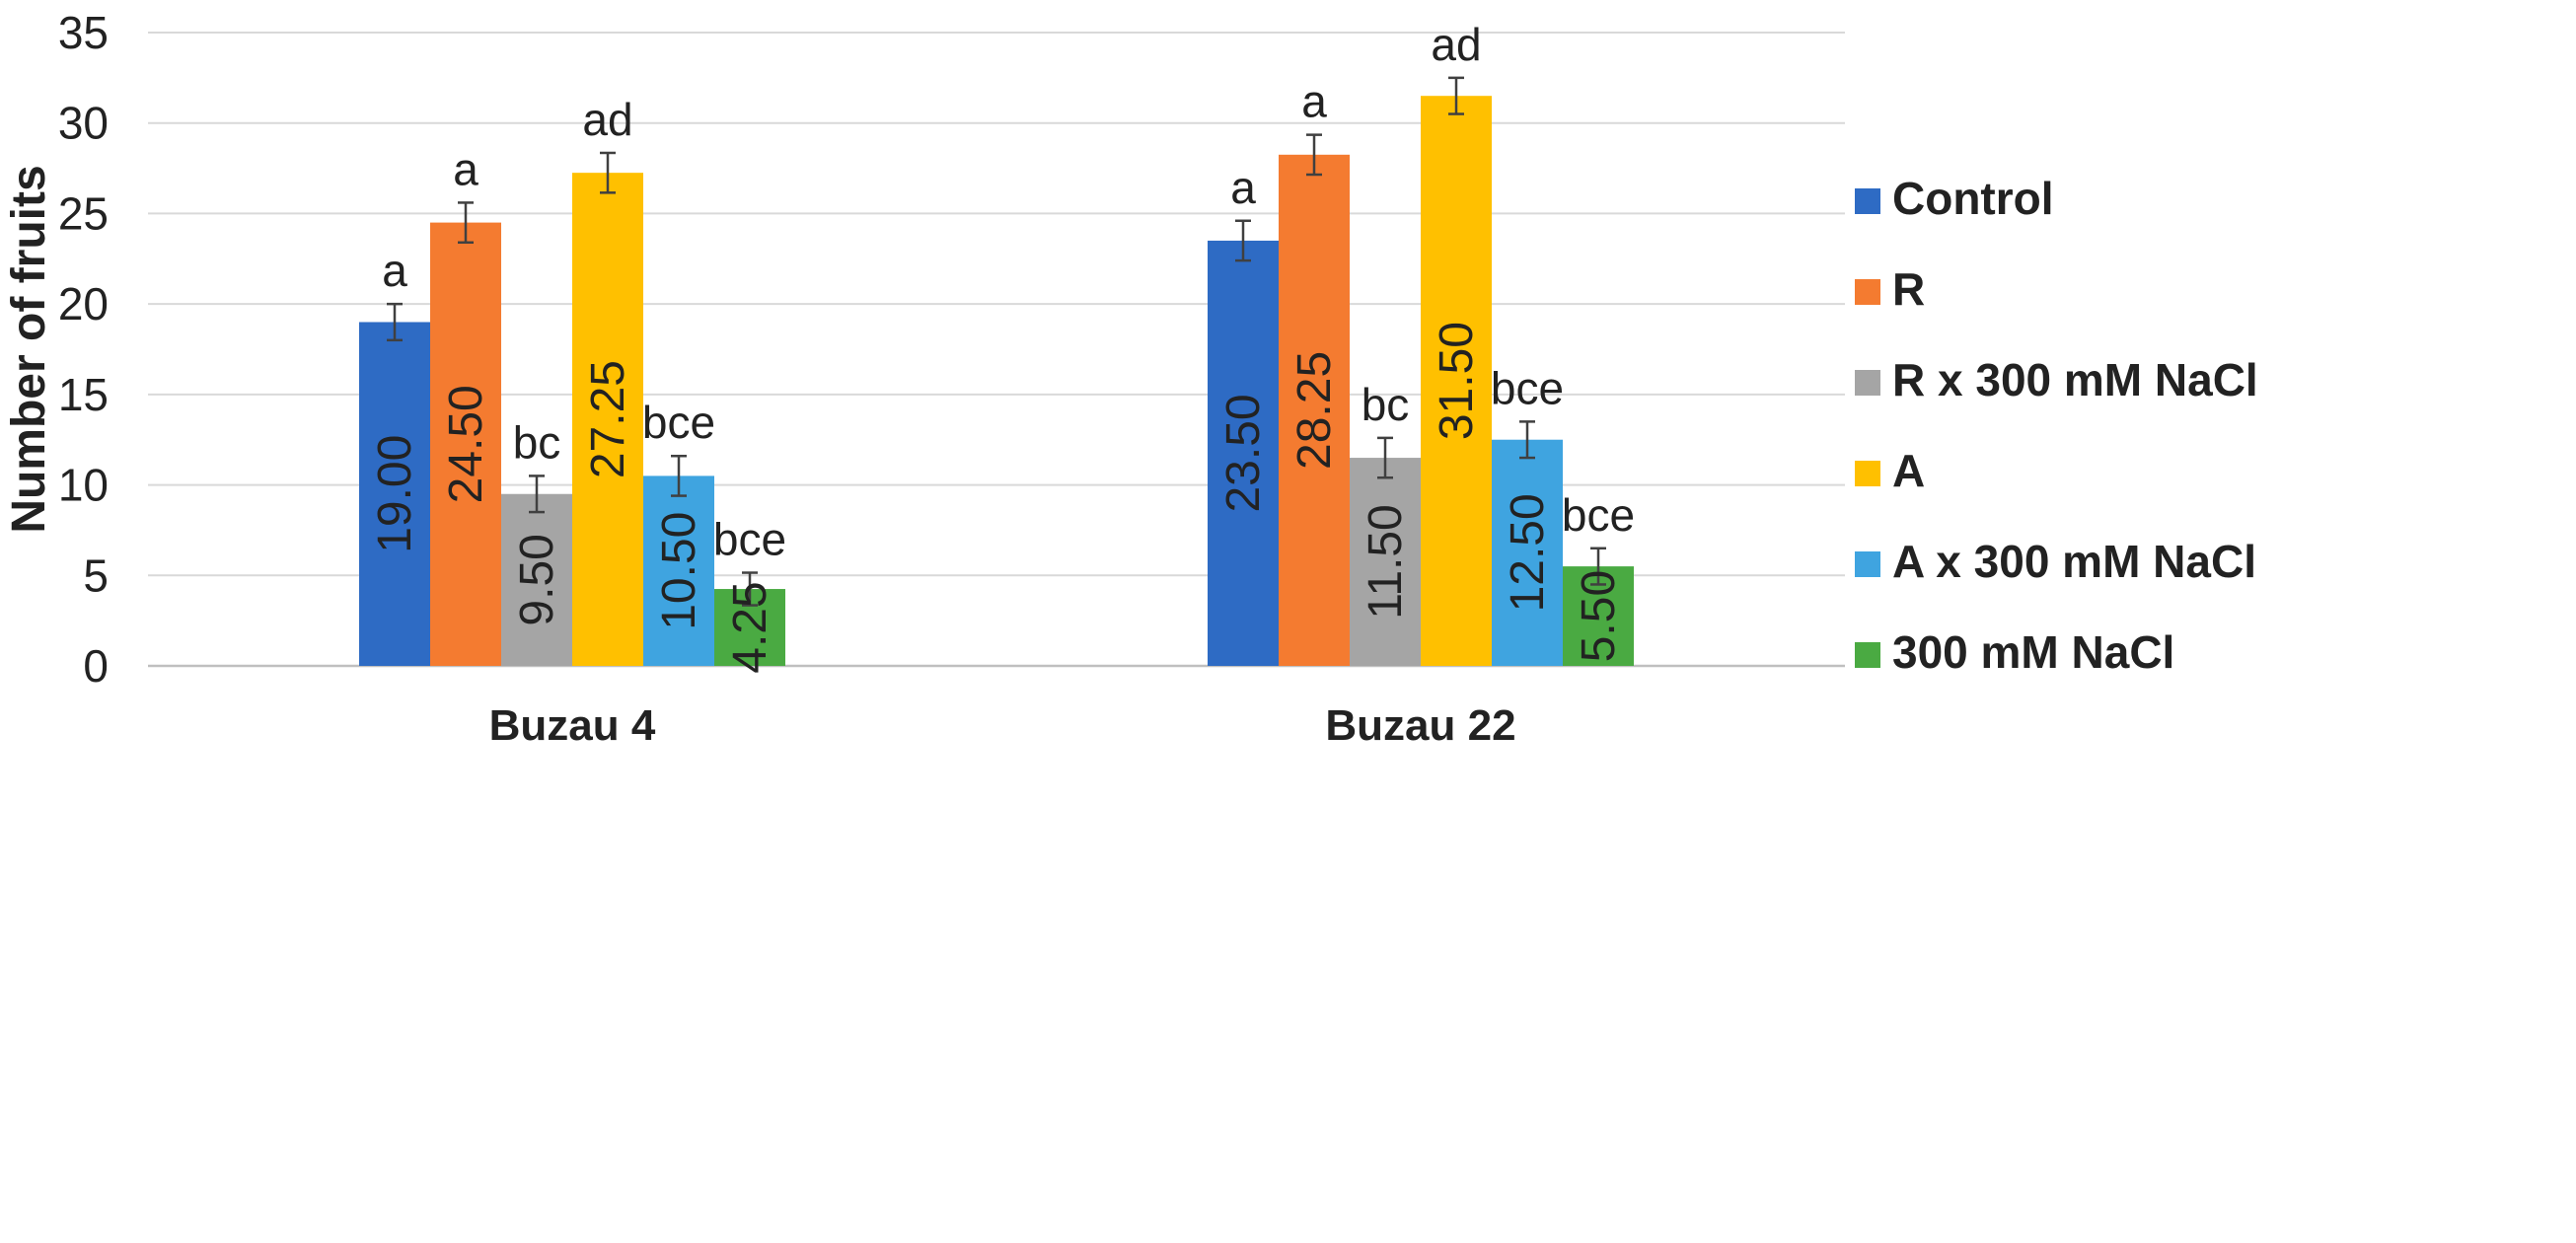 This screenshot has height=1243, width=2576. I want to click on data-label: 9.50, so click(537, 579).